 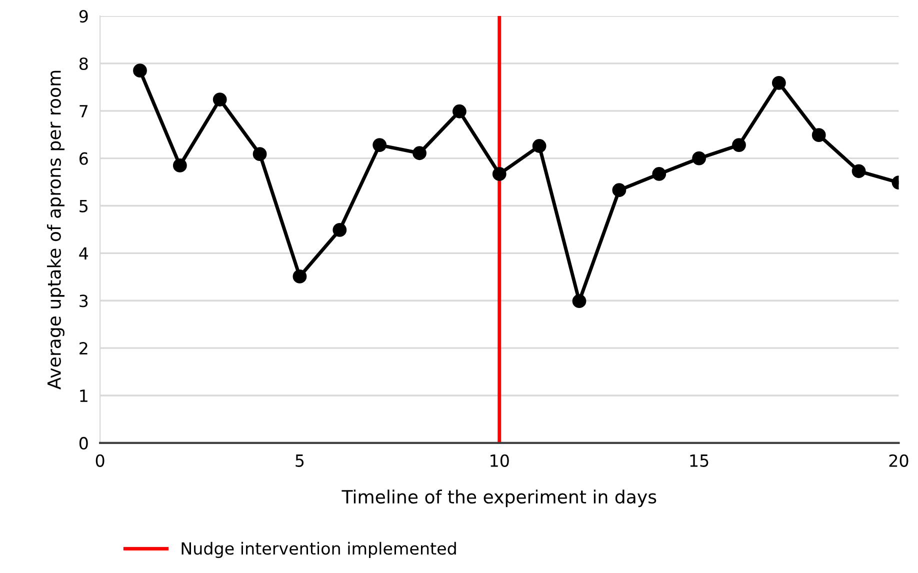 I want to click on y-tick-label: 3, so click(x=84, y=301).